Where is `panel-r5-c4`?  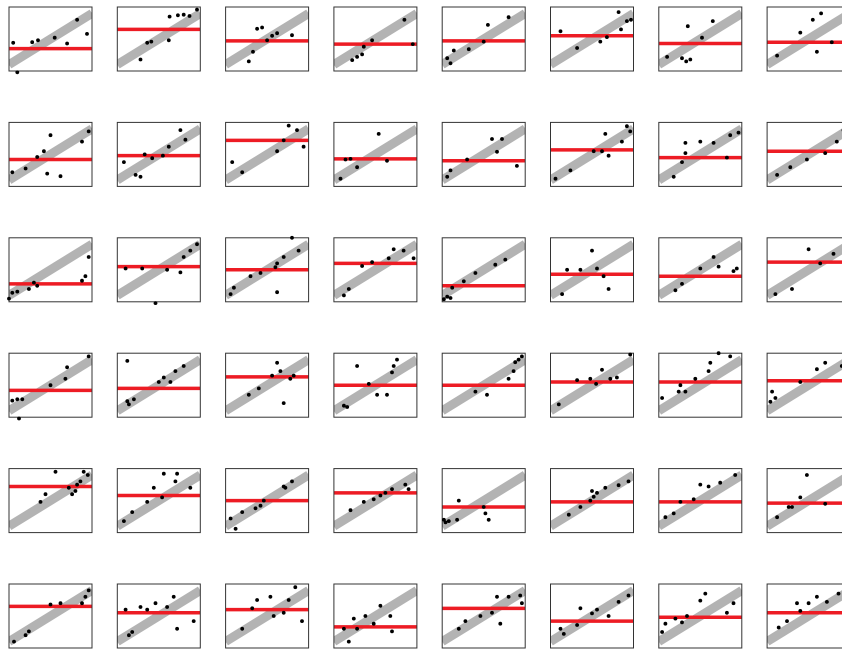 panel-r5-c4 is located at coordinates (375, 501).